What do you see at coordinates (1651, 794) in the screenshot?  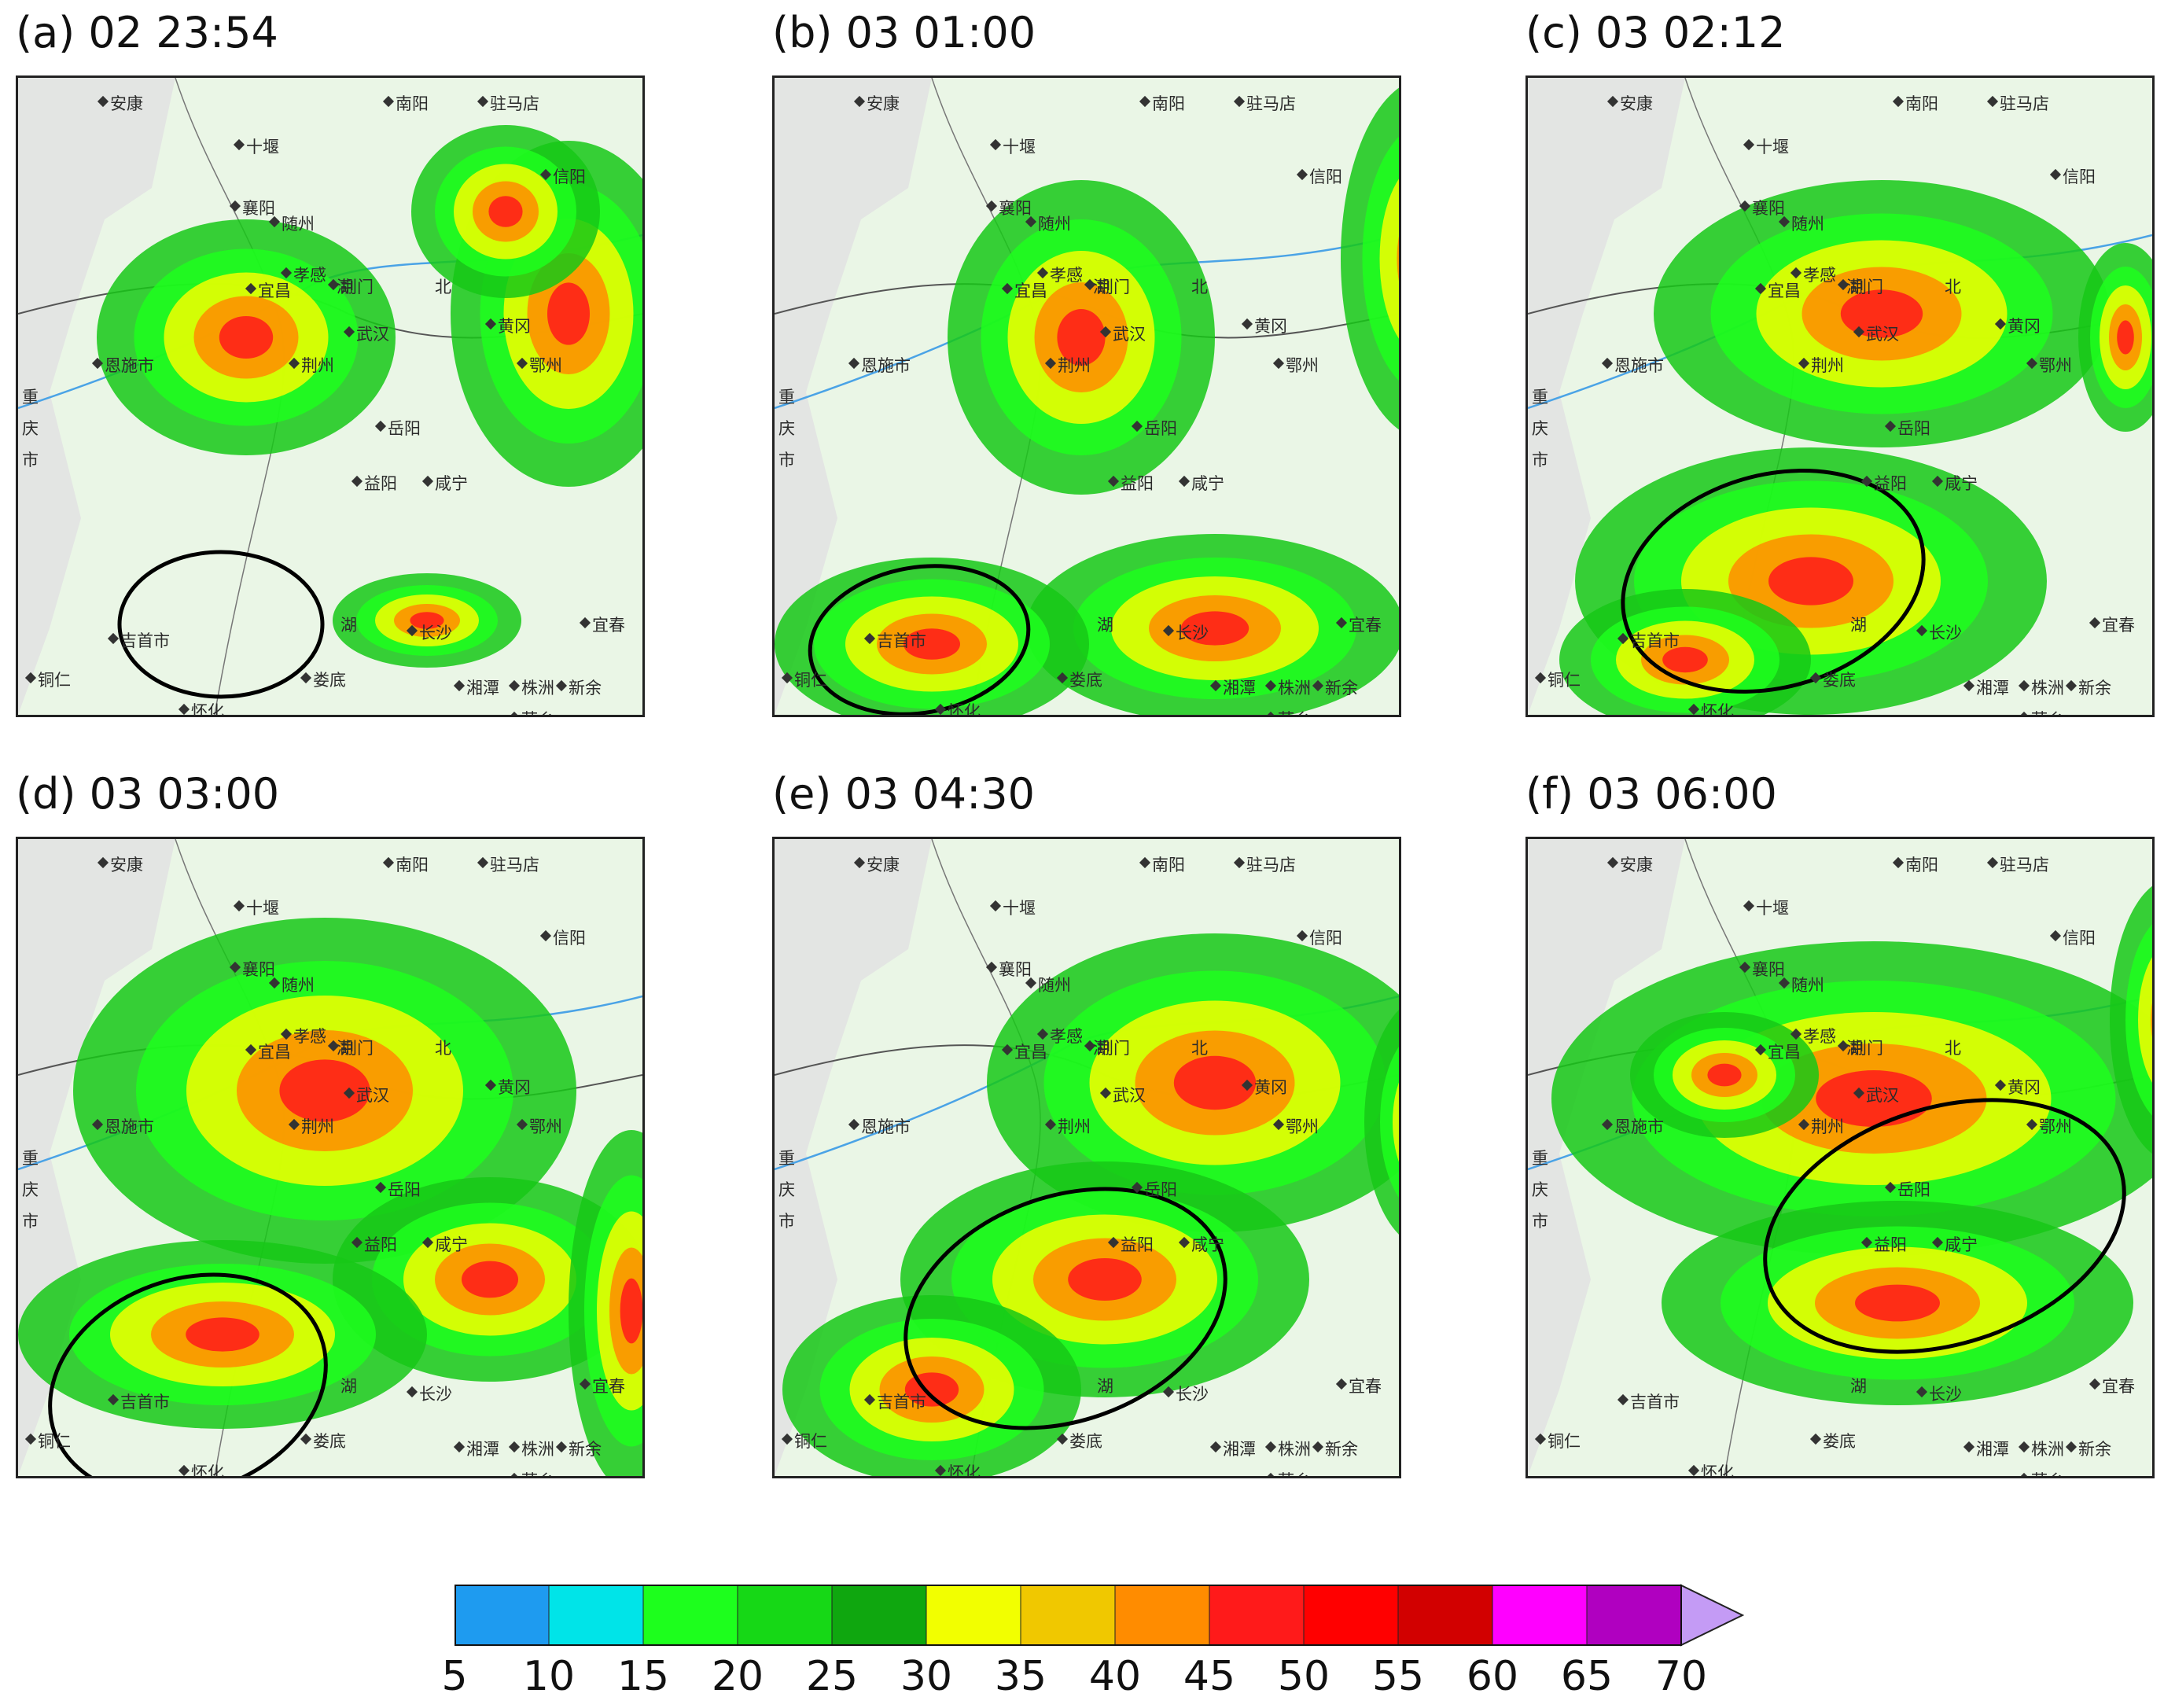 I see `panel-title: (f) 03 06:00` at bounding box center [1651, 794].